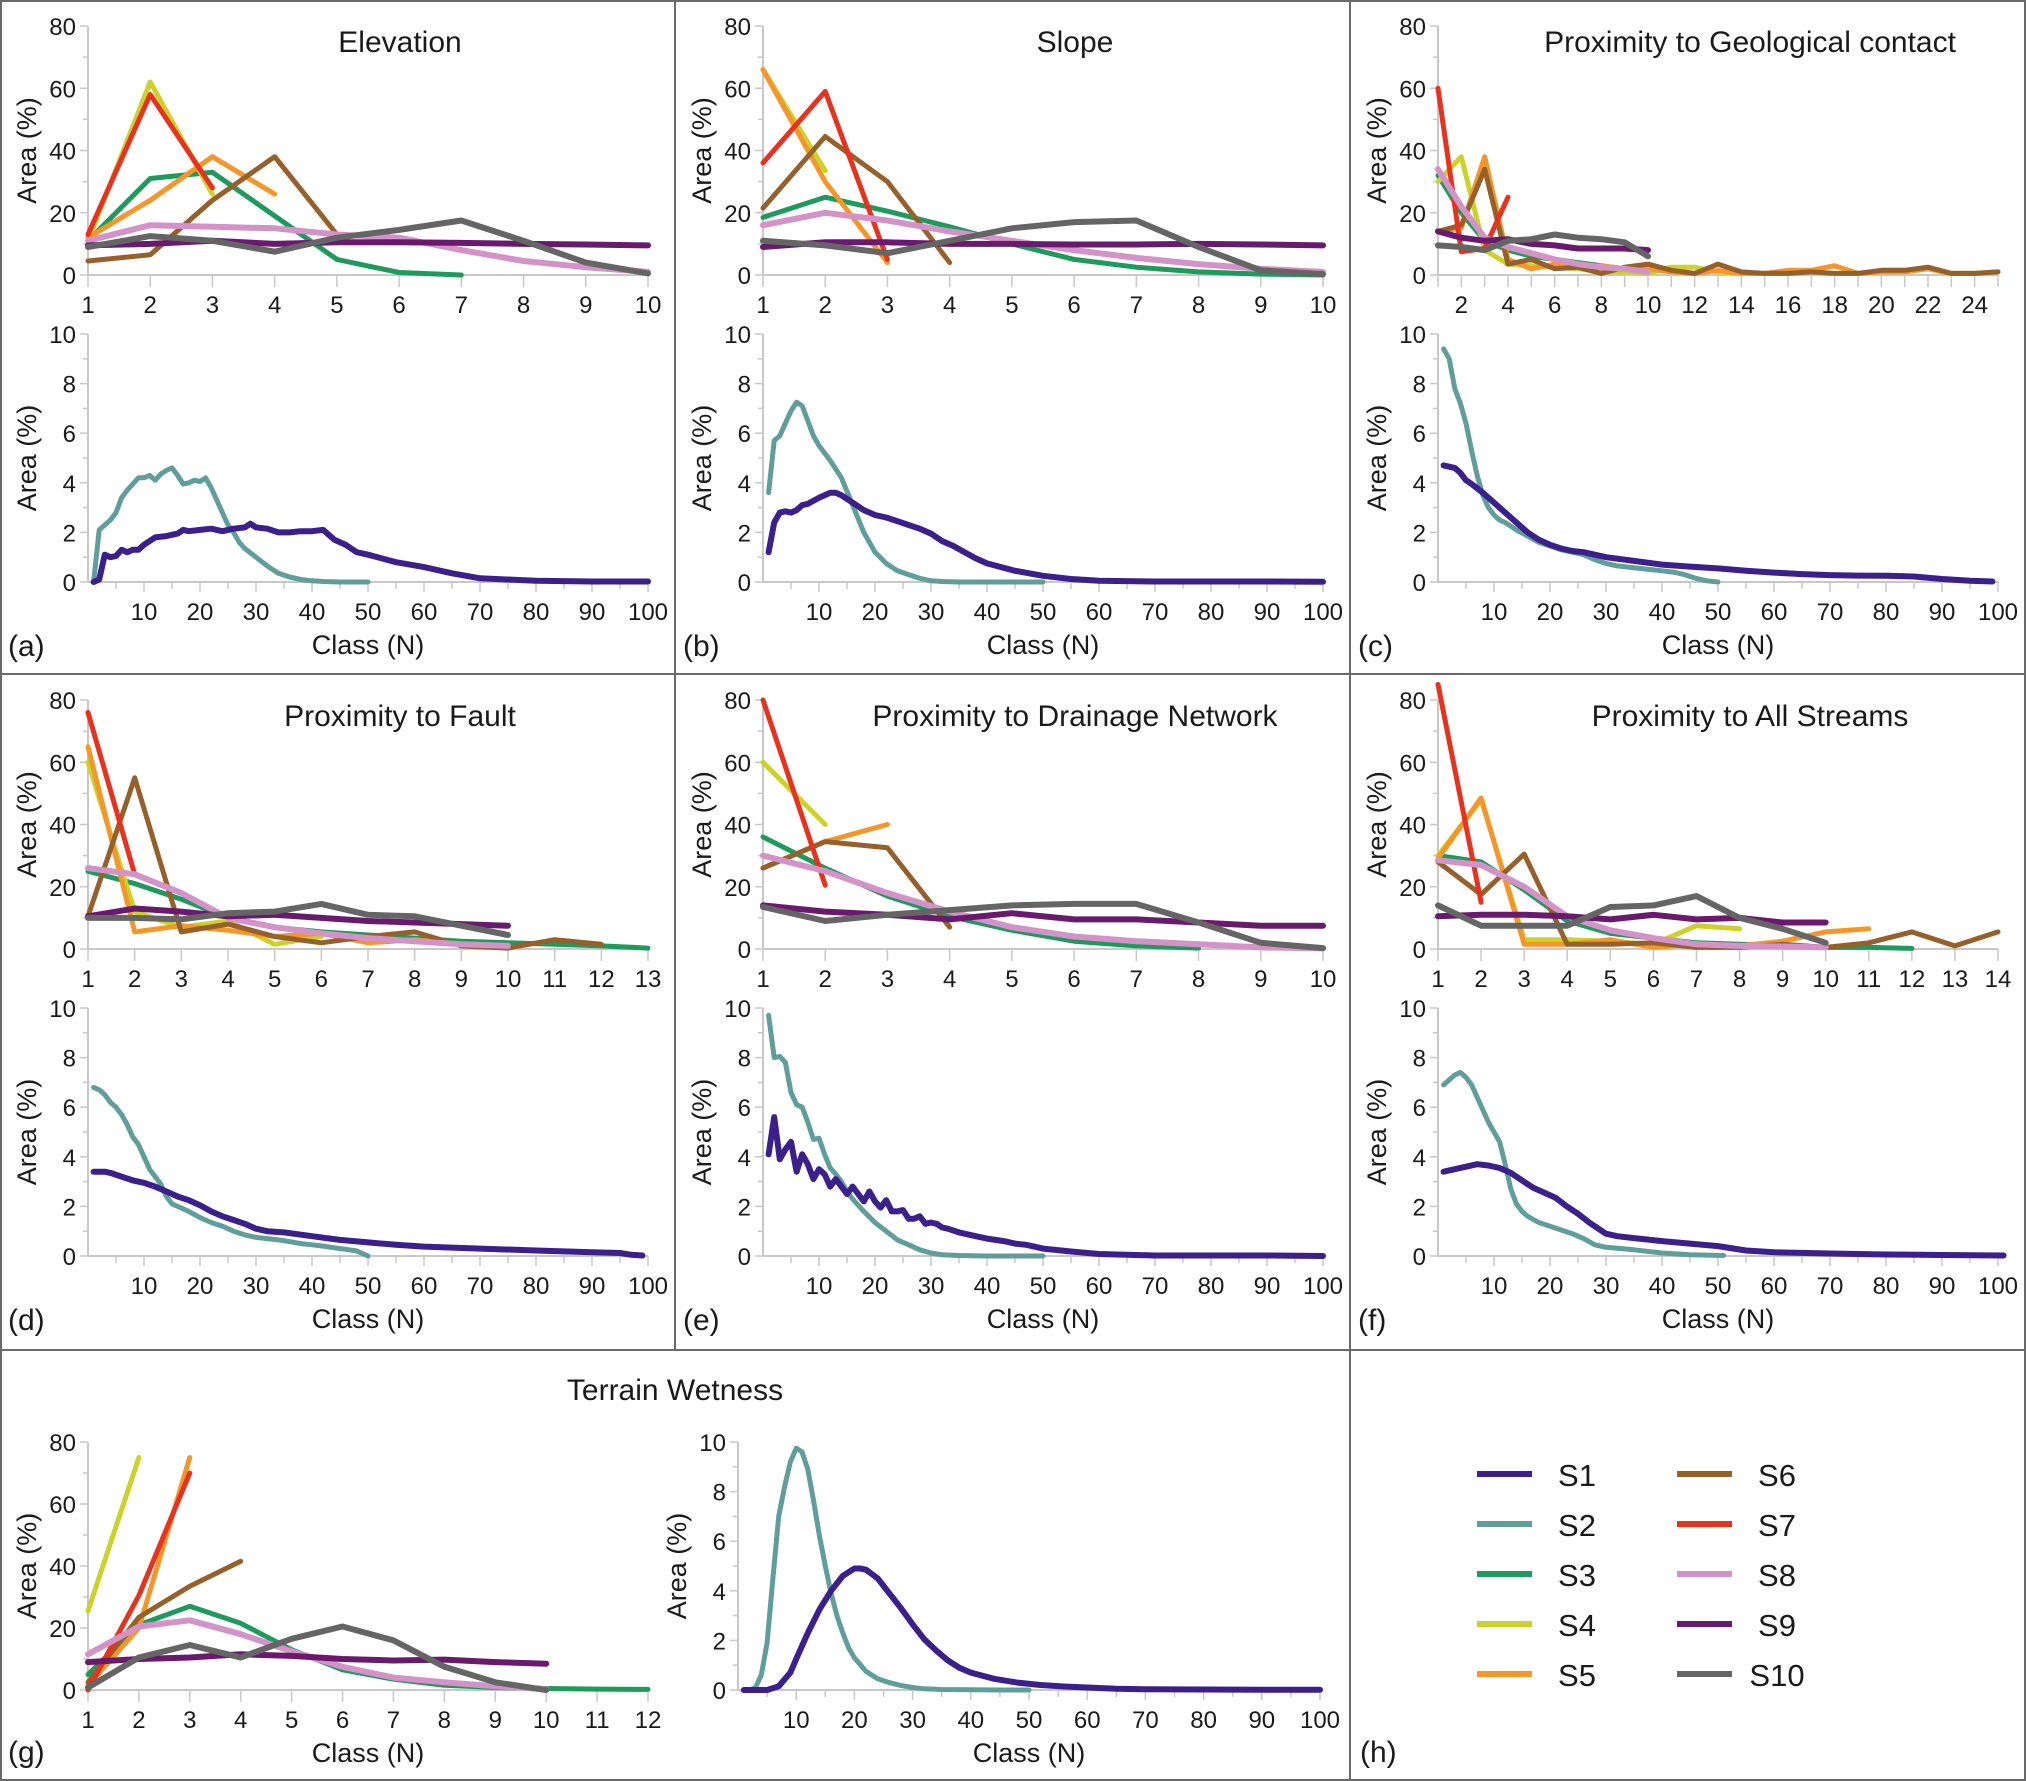 The height and width of the screenshot is (1781, 2026). What do you see at coordinates (886, 1569) in the screenshot?
I see `panel-g-lower-series-S2` at bounding box center [886, 1569].